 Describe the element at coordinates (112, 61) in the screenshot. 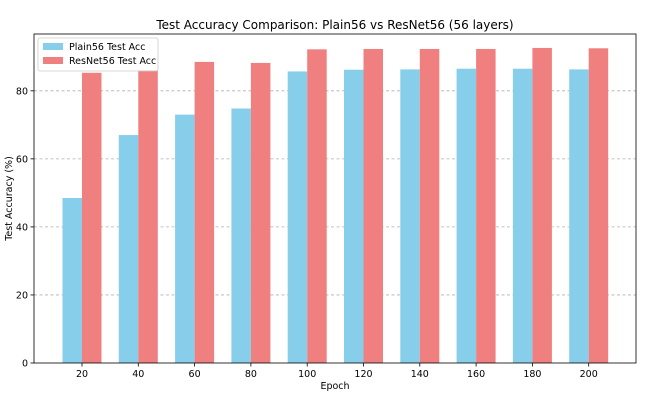

I see `legend-label-resnet56: ResNet56 Test Acc` at that location.